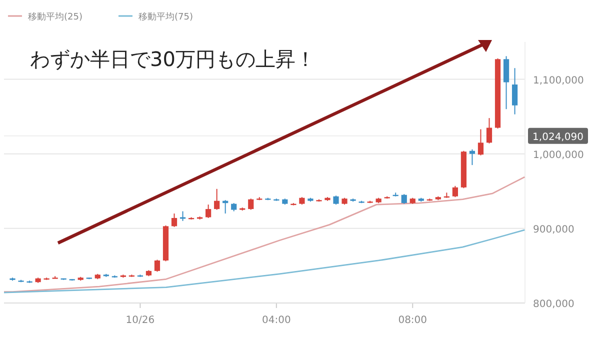 Image resolution: width=600 pixels, height=348 pixels. What do you see at coordinates (173, 59) in the screenshot?
I see `annotation: わずか半日で30万円もの上昇！` at bounding box center [173, 59].